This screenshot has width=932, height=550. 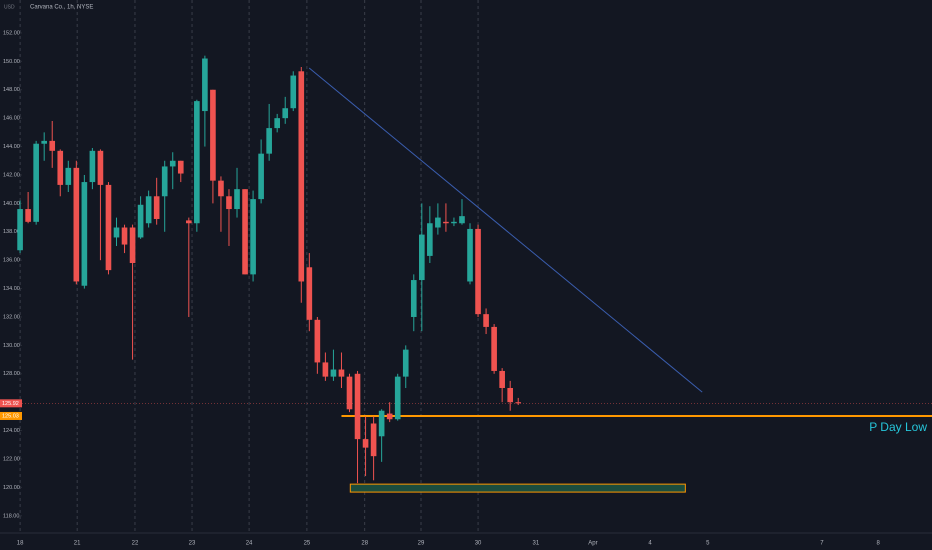 What do you see at coordinates (9, 7) in the screenshot?
I see `currency: USD` at bounding box center [9, 7].